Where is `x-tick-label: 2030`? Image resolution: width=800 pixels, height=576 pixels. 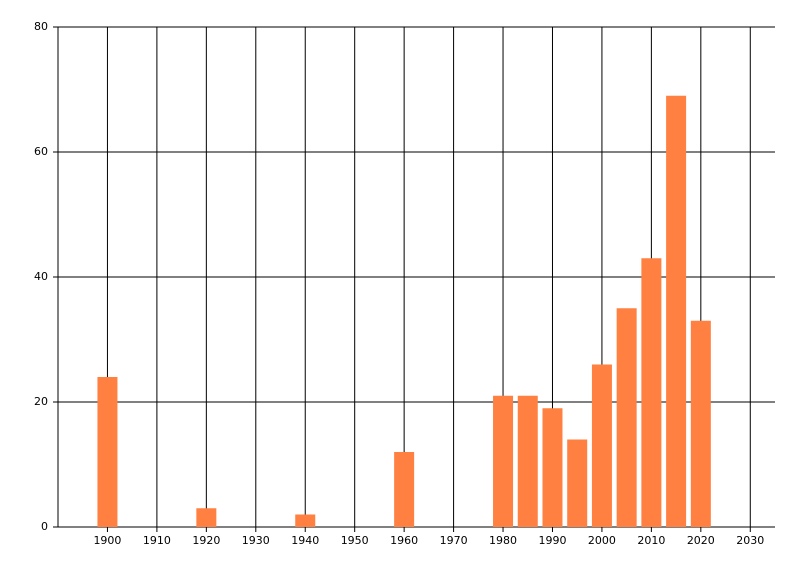 x-tick-label: 2030 is located at coordinates (750, 540).